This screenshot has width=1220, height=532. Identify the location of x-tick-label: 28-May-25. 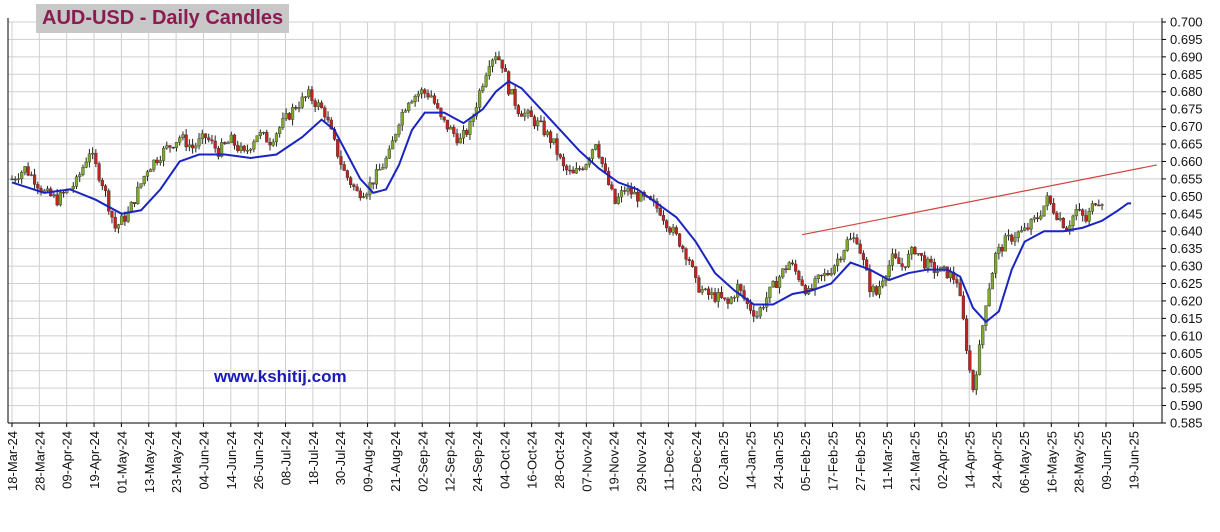
(1079, 462).